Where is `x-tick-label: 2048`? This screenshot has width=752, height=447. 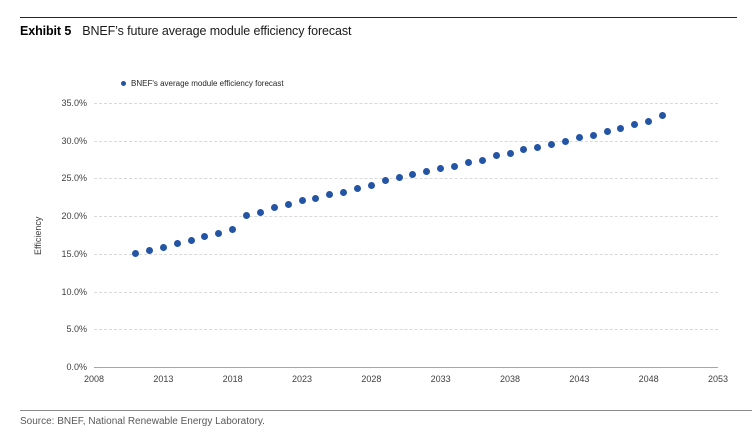 x-tick-label: 2048 is located at coordinates (648, 379).